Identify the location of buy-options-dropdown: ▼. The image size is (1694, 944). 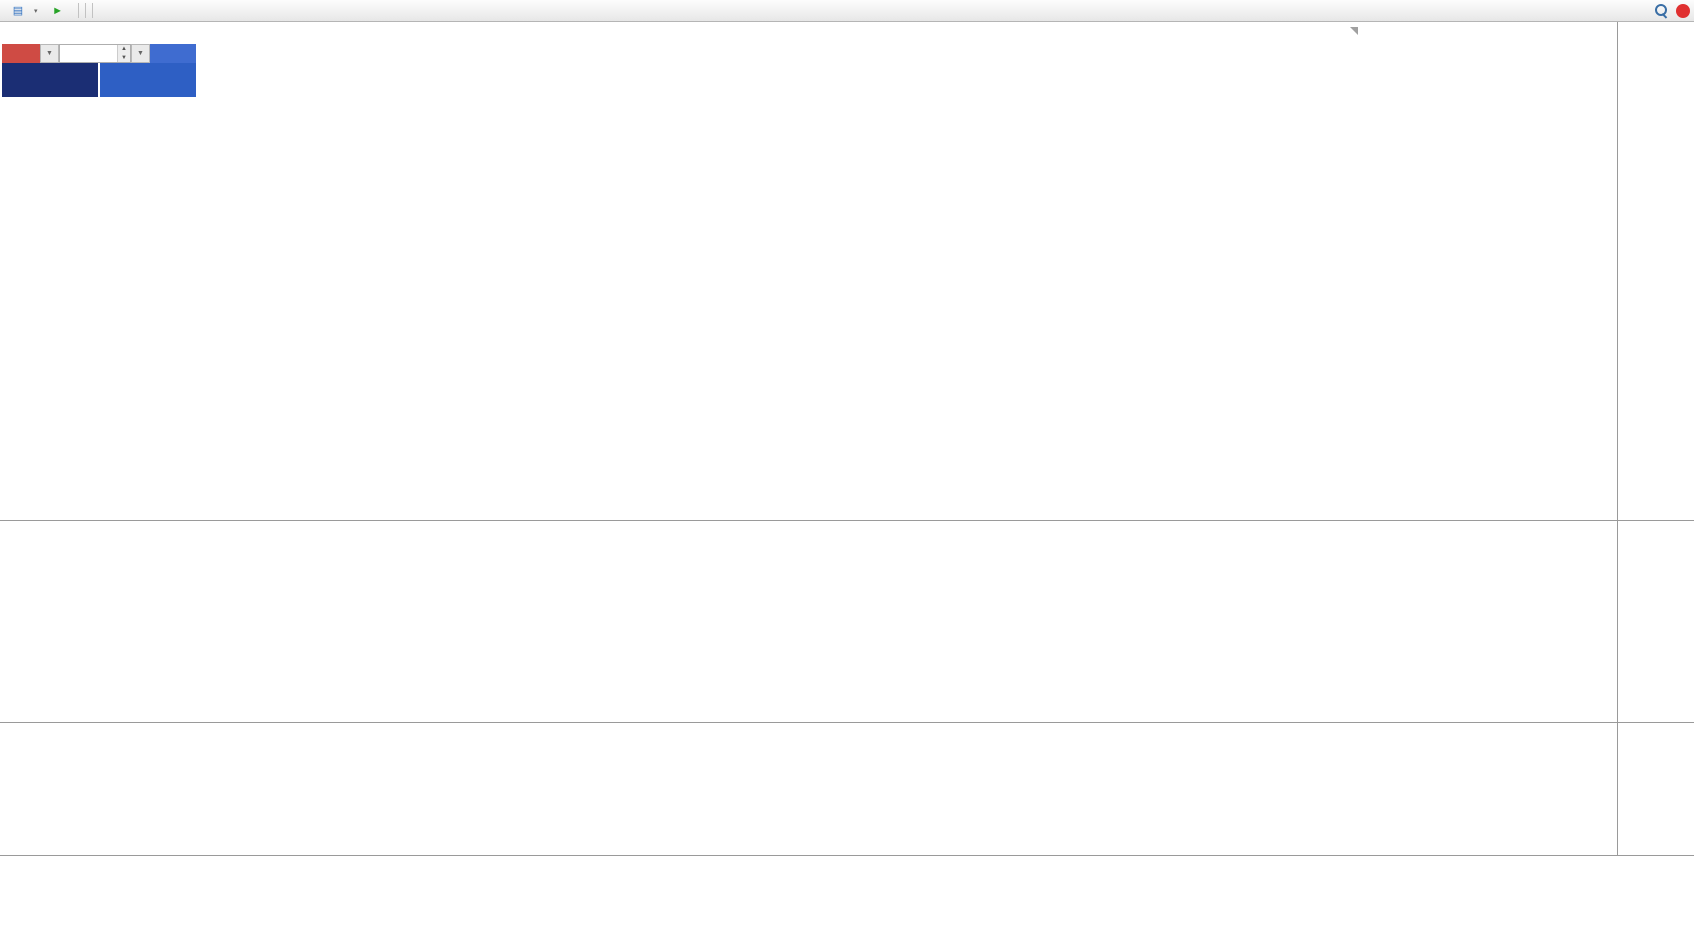
(140, 53).